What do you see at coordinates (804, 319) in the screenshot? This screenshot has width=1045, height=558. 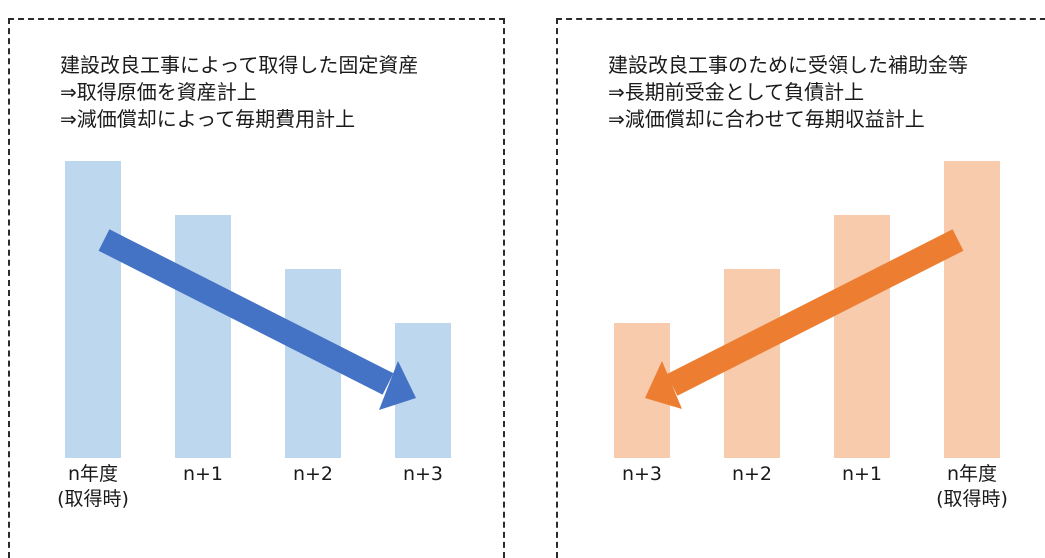 I see `orange-down-left-arrow-icon` at bounding box center [804, 319].